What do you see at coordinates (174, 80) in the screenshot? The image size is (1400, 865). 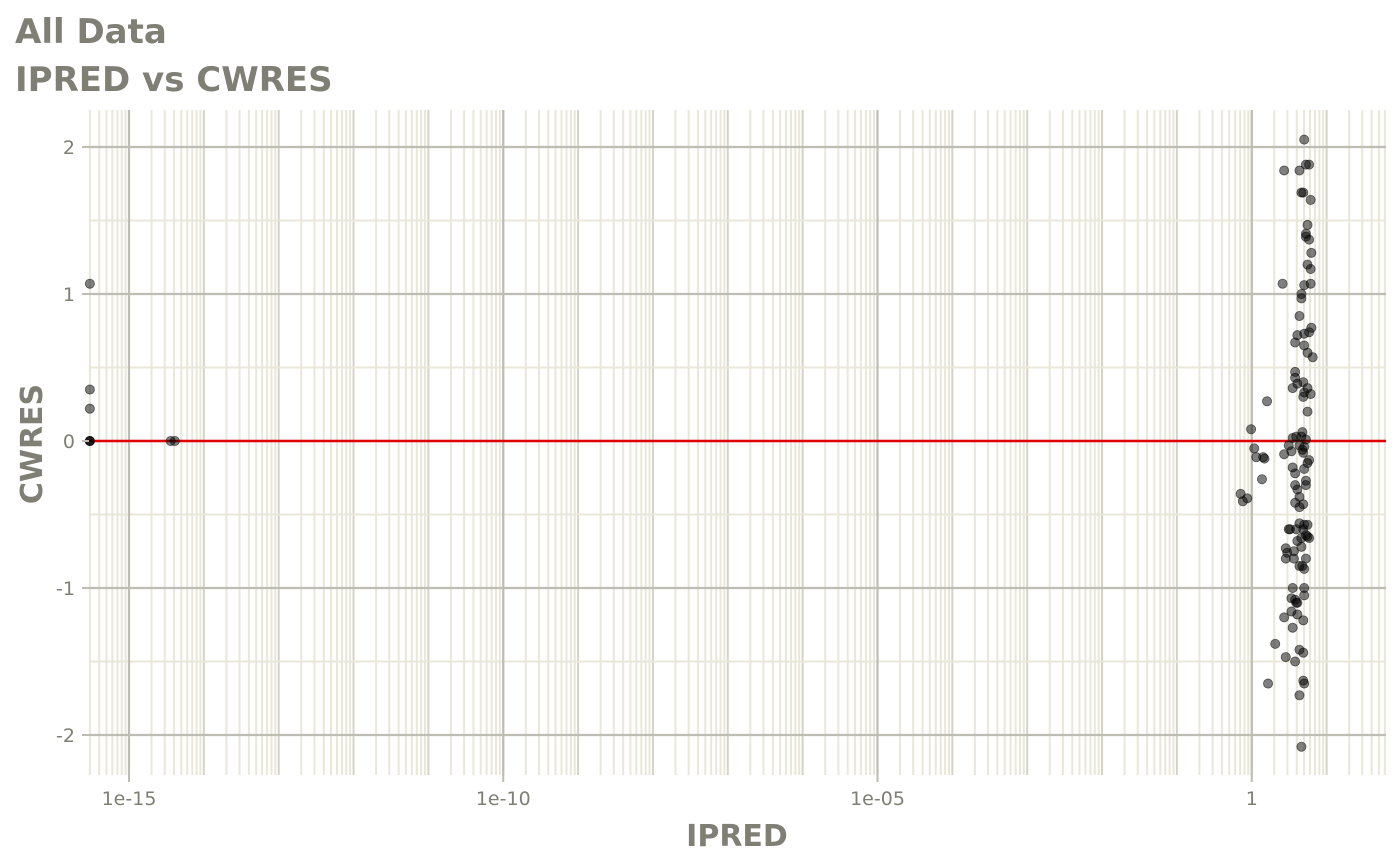 I see `chart-subtitle: IPRED vs CWRES` at bounding box center [174, 80].